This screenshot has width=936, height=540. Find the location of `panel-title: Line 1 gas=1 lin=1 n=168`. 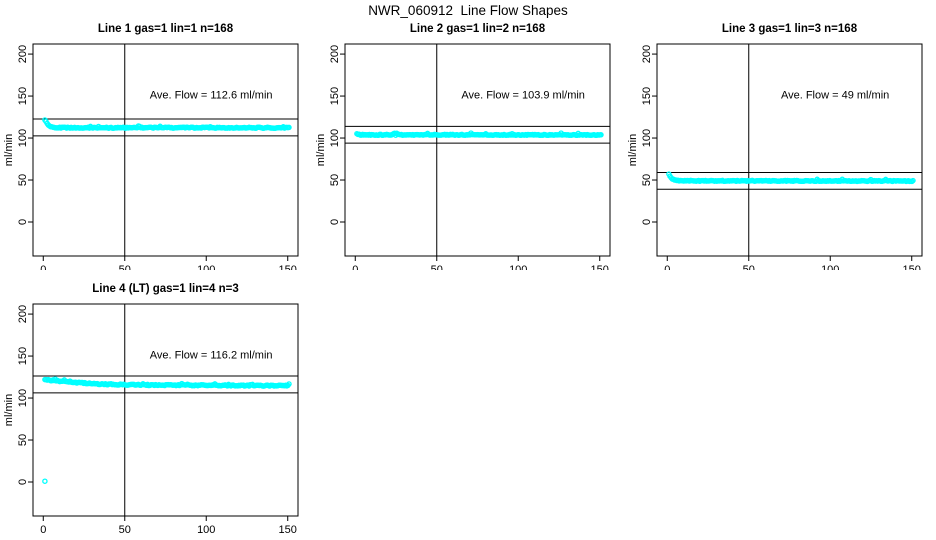

panel-title: Line 1 gas=1 lin=1 n=168 is located at coordinates (166, 29).